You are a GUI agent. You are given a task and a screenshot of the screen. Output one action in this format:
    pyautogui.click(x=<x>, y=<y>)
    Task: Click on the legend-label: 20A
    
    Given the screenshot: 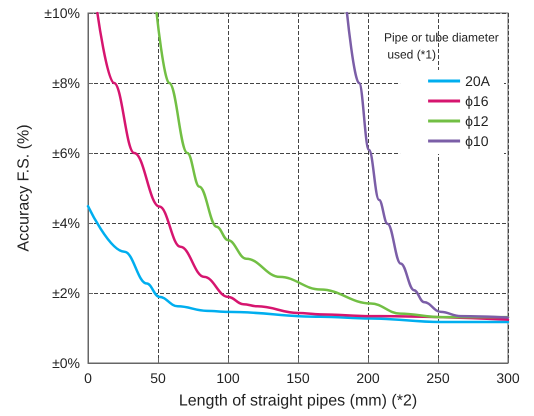 What is the action you would take?
    pyautogui.click(x=478, y=81)
    